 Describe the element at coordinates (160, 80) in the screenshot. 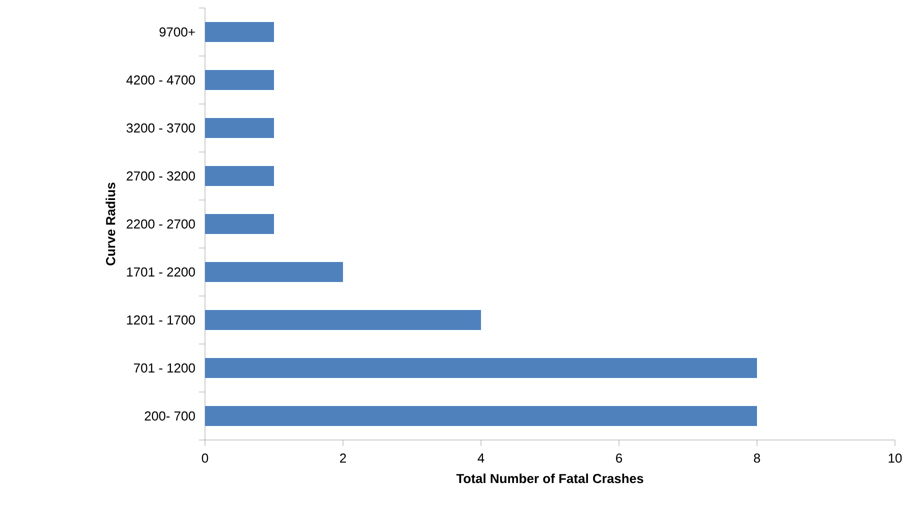

I see `y-tick-label: 4200 - 4700` at that location.